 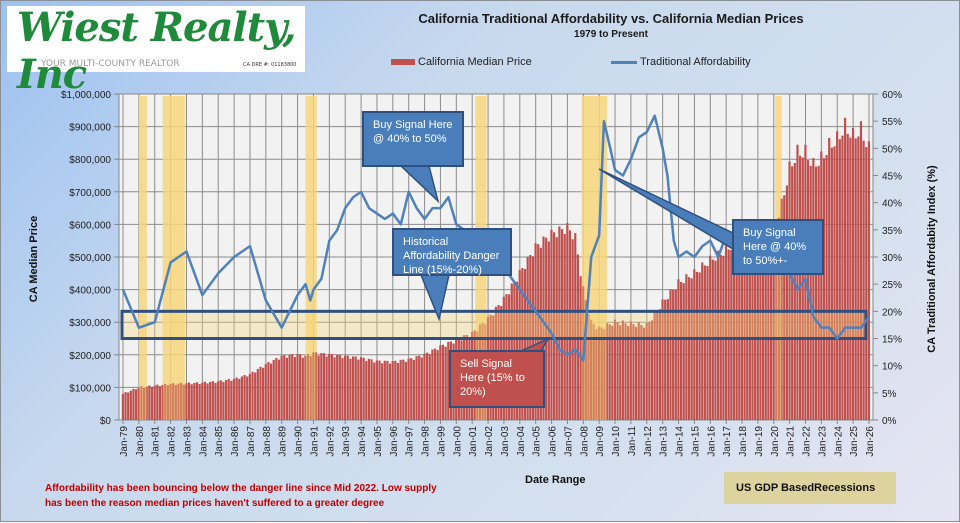 I want to click on y-tick-label: $900,000, so click(x=90, y=128).